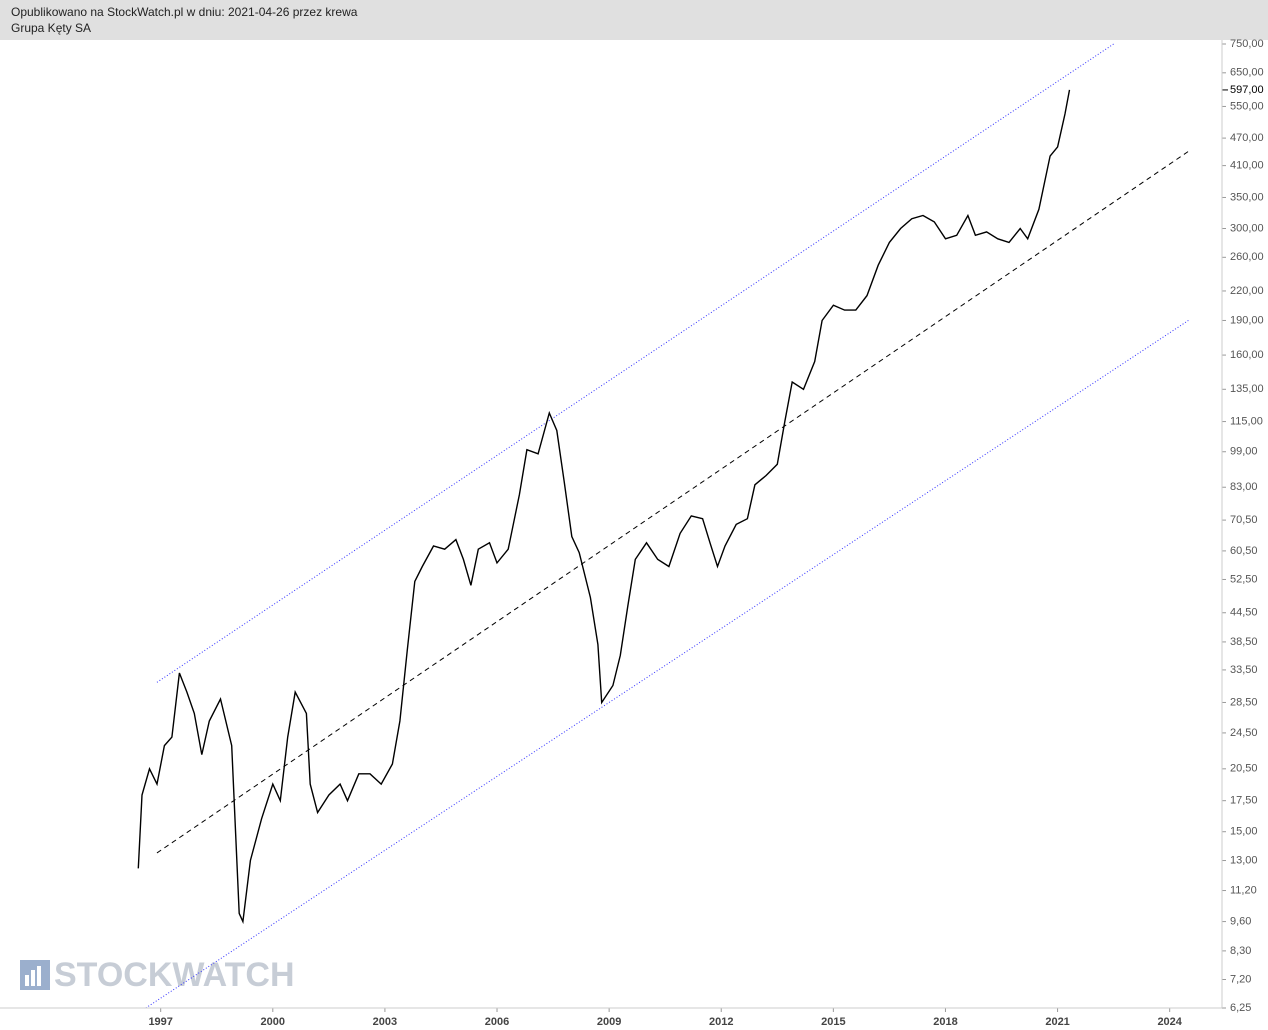 The height and width of the screenshot is (1030, 1268). What do you see at coordinates (1244, 801) in the screenshot?
I see `y-tick-label: 17,50` at bounding box center [1244, 801].